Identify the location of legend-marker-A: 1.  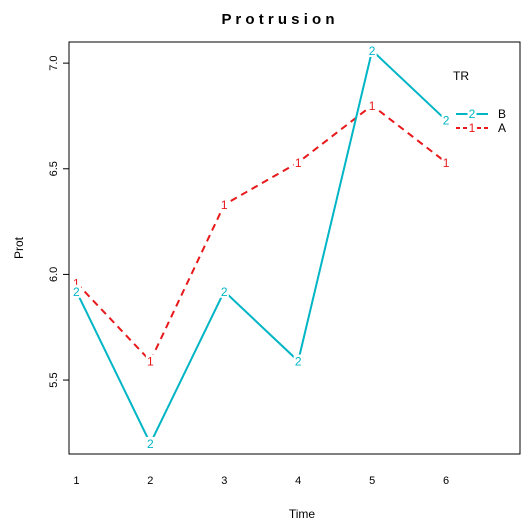
(472, 128).